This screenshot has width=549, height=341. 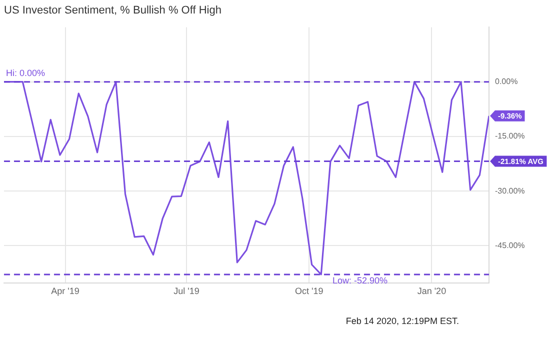 I want to click on y-tick-label: -45.00%, so click(x=510, y=245).